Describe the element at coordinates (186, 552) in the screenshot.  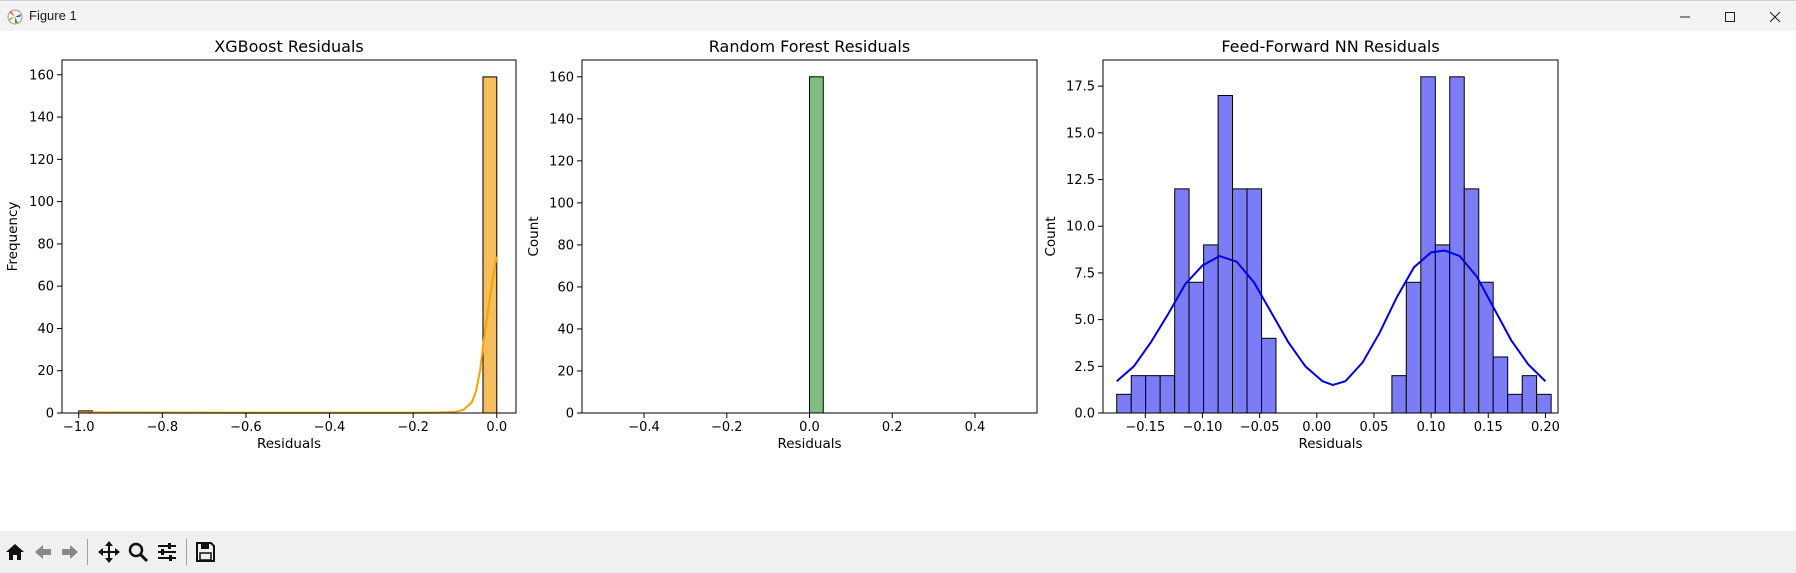
I see `toolbar-separator` at that location.